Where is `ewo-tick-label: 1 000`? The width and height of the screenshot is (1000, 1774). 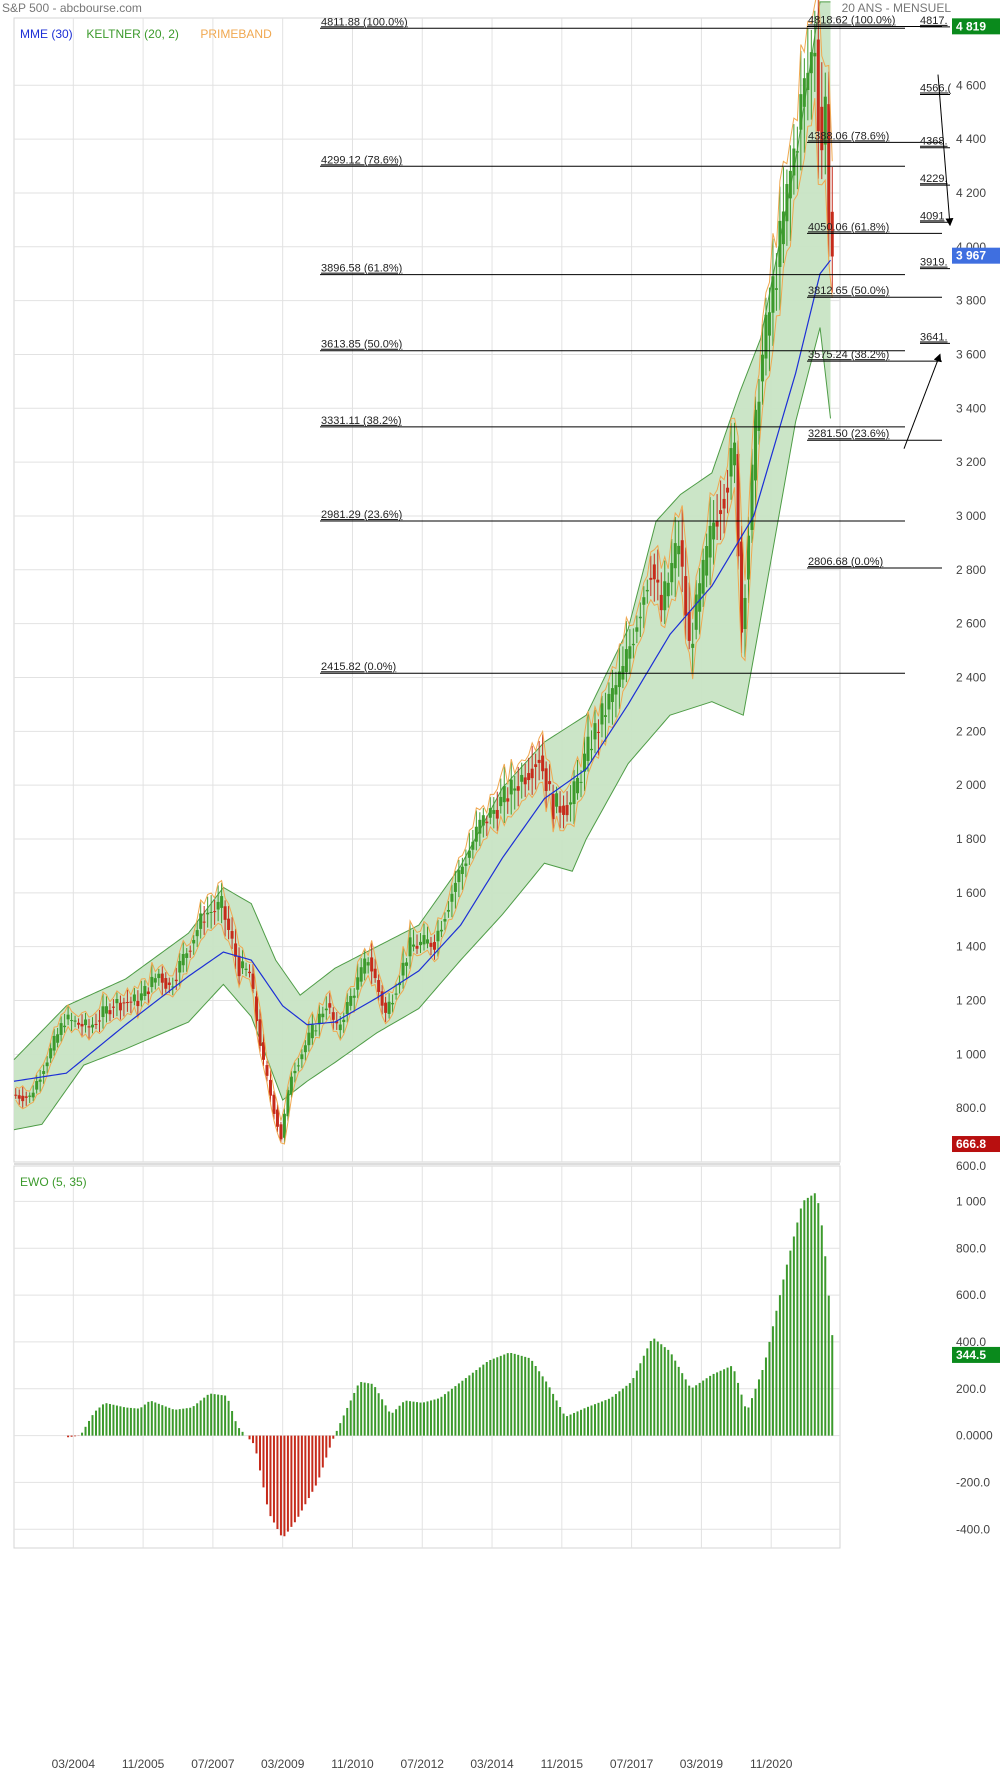
ewo-tick-label: 1 000 is located at coordinates (971, 1201).